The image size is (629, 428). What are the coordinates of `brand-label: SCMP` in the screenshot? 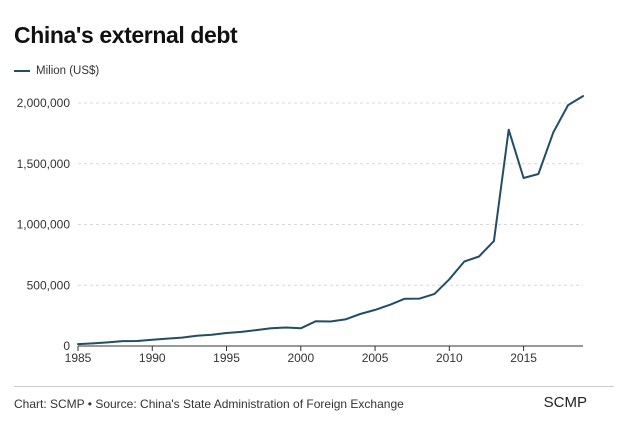 It's located at (565, 402).